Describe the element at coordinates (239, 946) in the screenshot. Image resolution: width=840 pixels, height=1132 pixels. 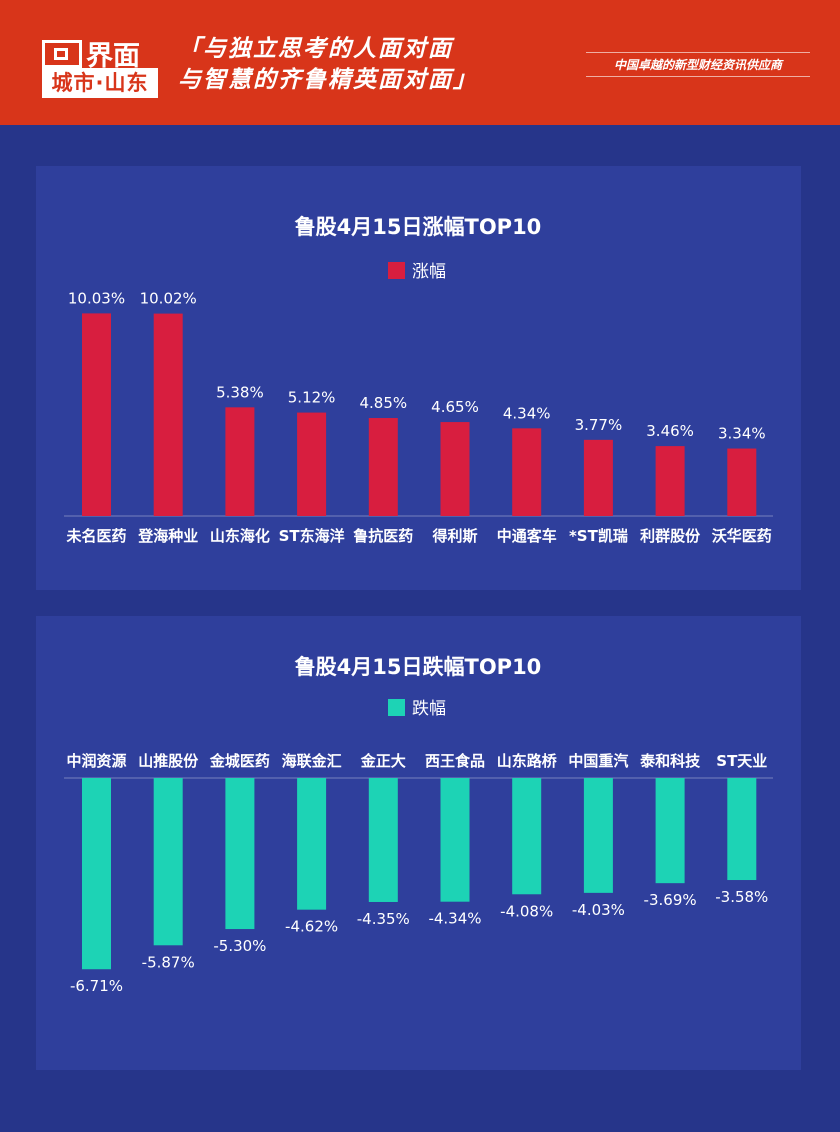
I see `data-label: -5.30%` at that location.